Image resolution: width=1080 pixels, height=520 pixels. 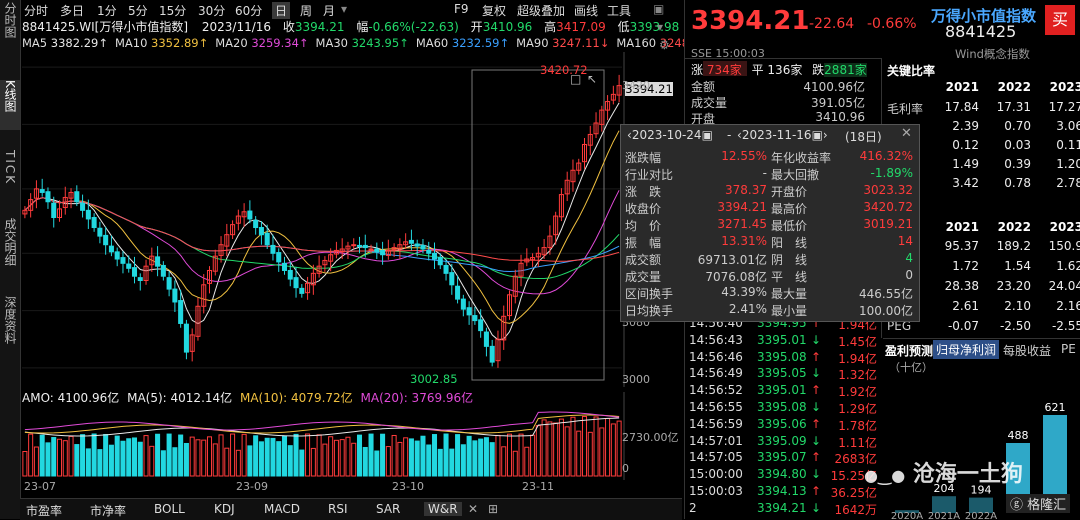 What do you see at coordinates (10, 243) in the screenshot?
I see `rail-detail: 成交明细` at bounding box center [10, 243].